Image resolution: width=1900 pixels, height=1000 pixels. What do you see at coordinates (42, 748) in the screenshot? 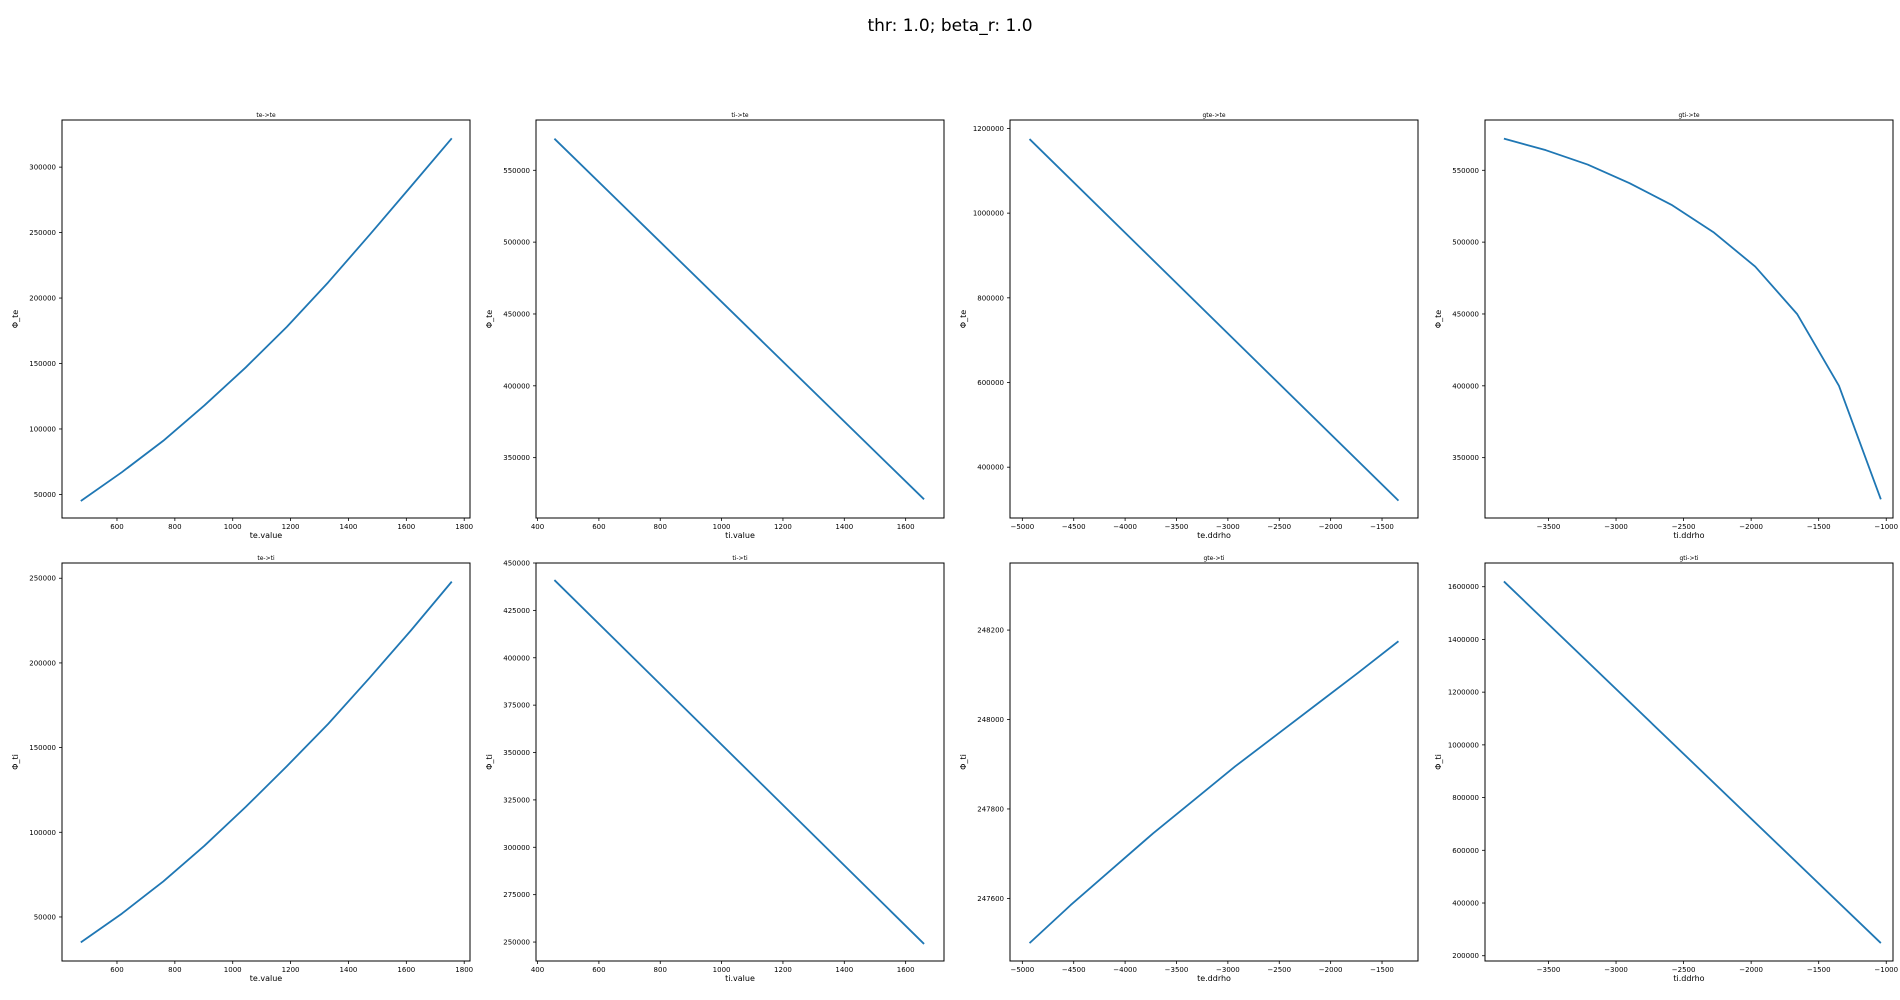
I see `y-tick-label: 150000` at bounding box center [42, 748].